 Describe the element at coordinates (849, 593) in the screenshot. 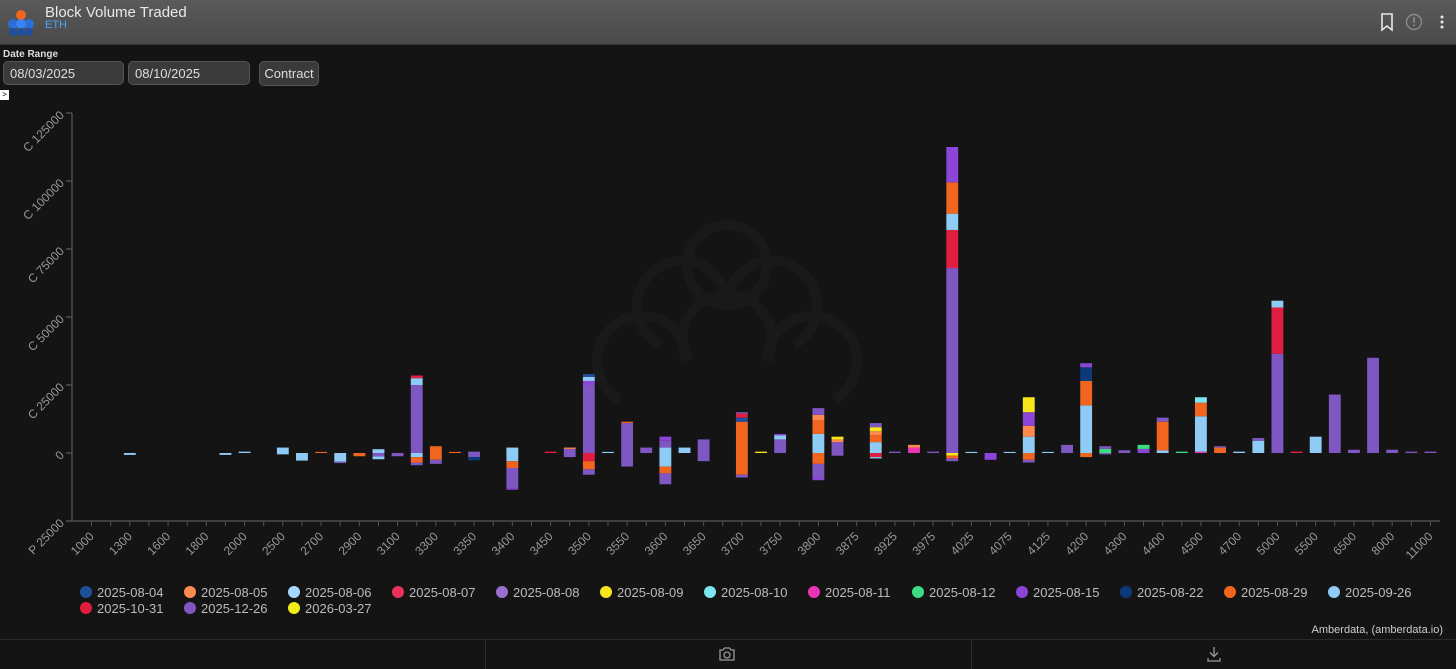

I see `legend-item: 2025-08-11` at that location.